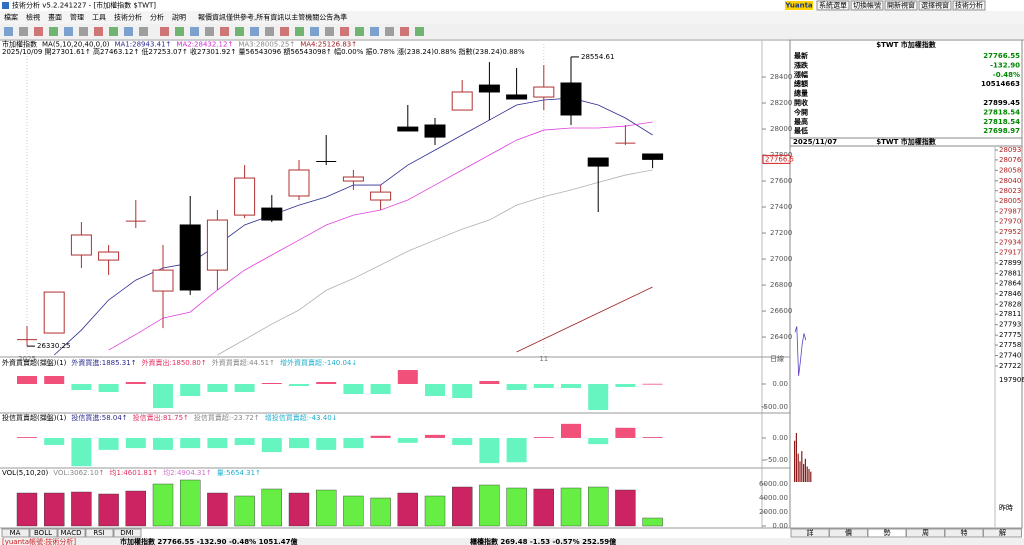  Describe the element at coordinates (128, 17) in the screenshot. I see `menu-item: 技術分析` at that location.